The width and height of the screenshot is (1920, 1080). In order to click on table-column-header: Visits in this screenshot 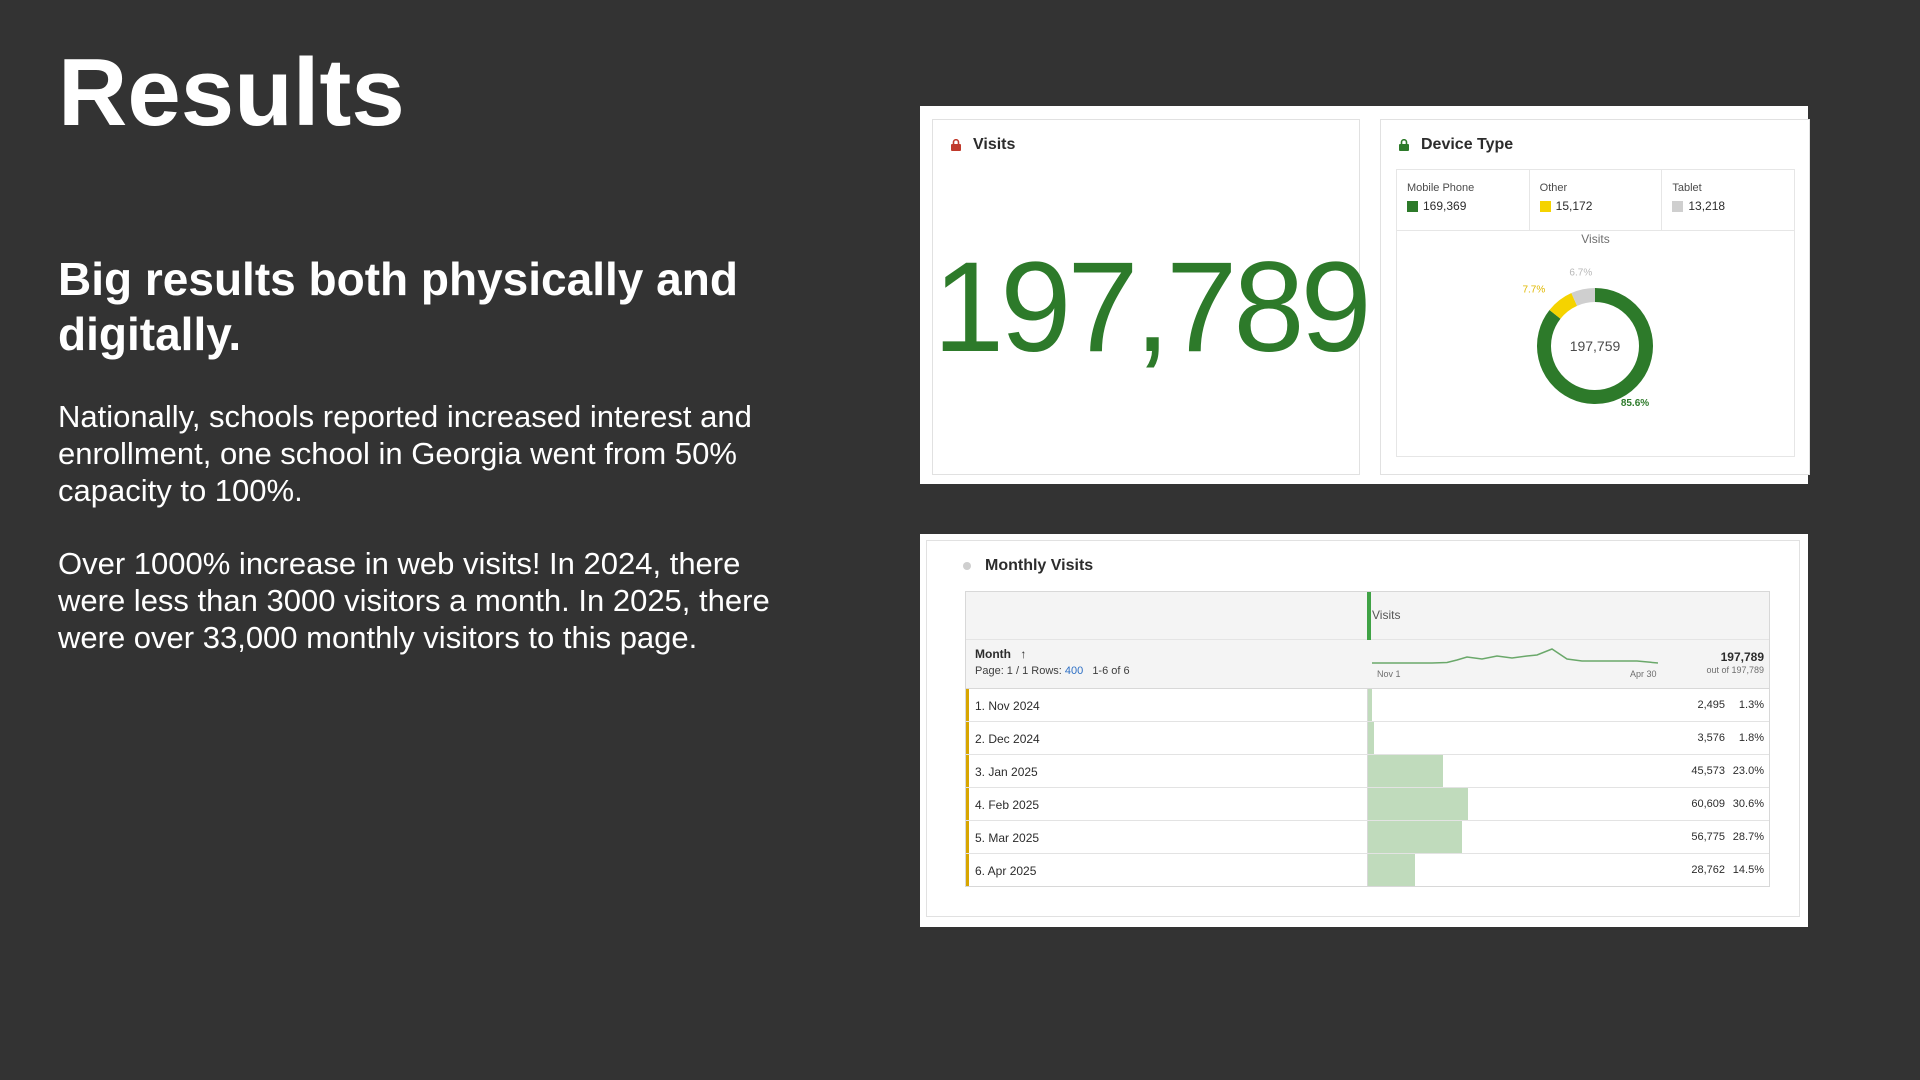, I will do `click(1367, 616)`.